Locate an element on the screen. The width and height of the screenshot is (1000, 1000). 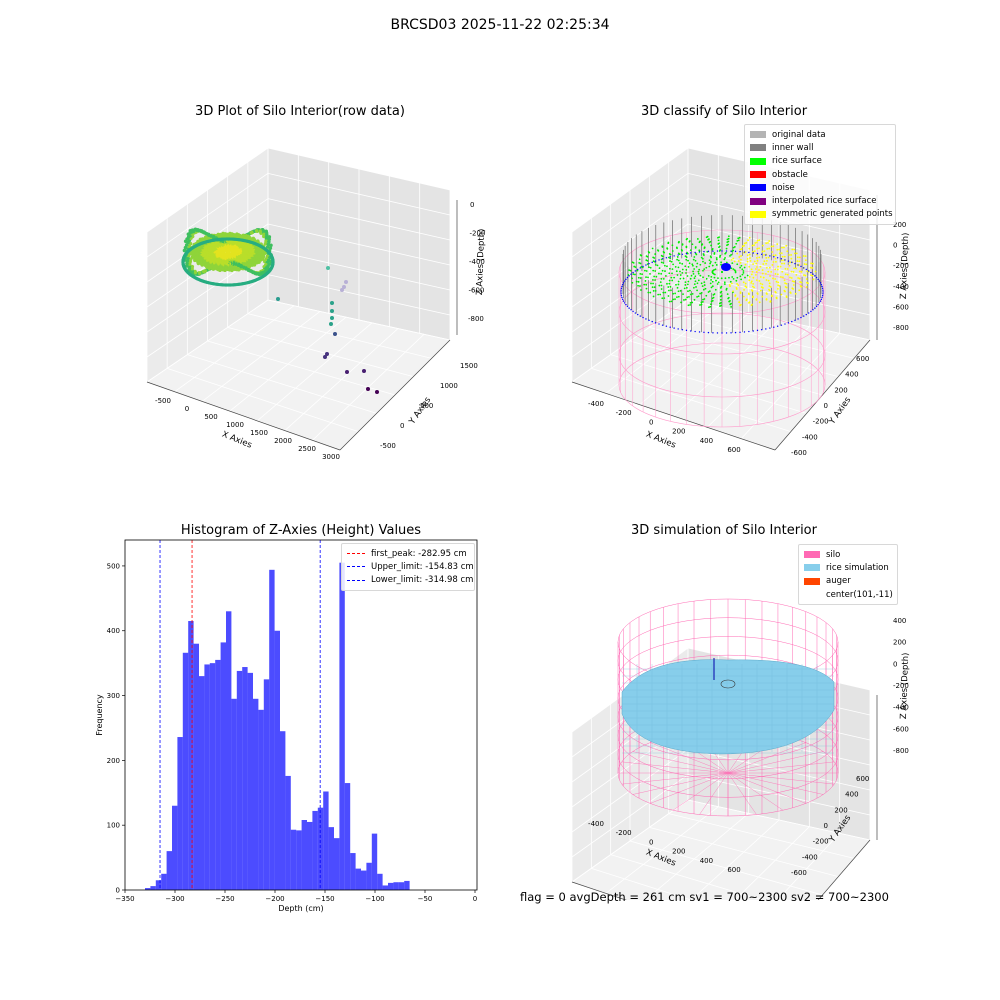
panel2-legend-item: obstacle is located at coordinates (820, 174).